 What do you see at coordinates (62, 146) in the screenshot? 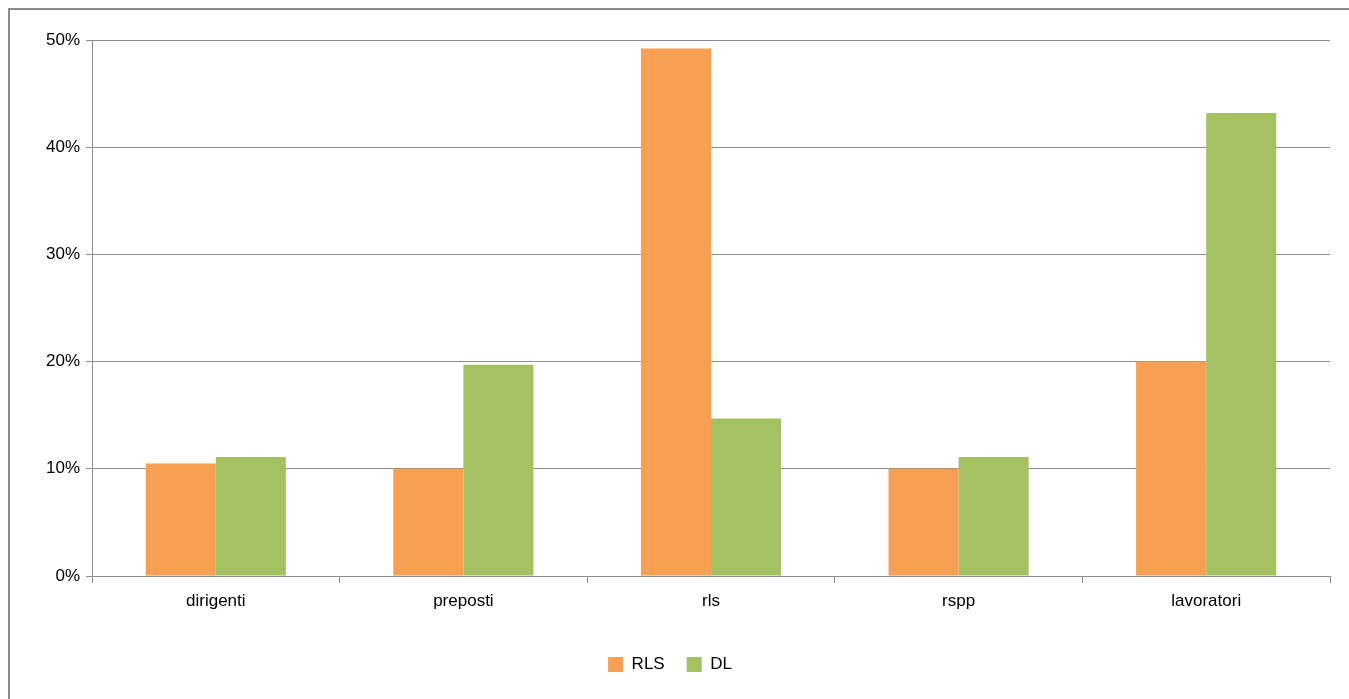
I see `y-tick-label: 40%` at bounding box center [62, 146].